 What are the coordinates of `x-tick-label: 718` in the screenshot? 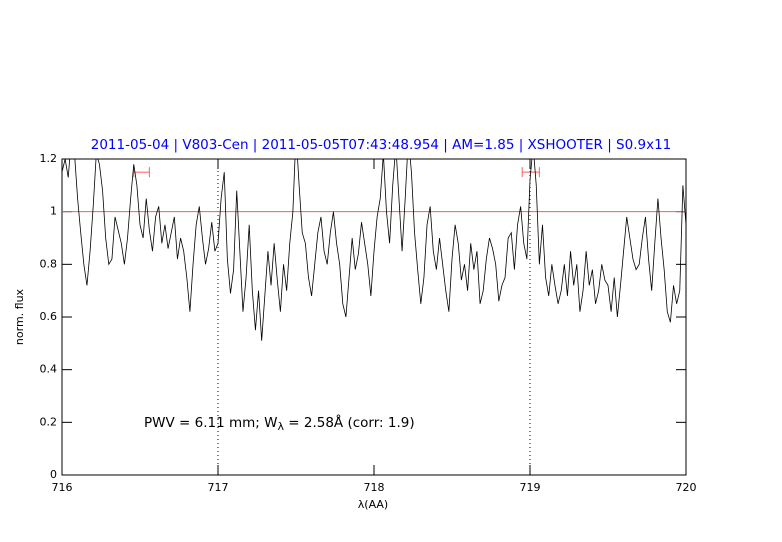 It's located at (374, 487).